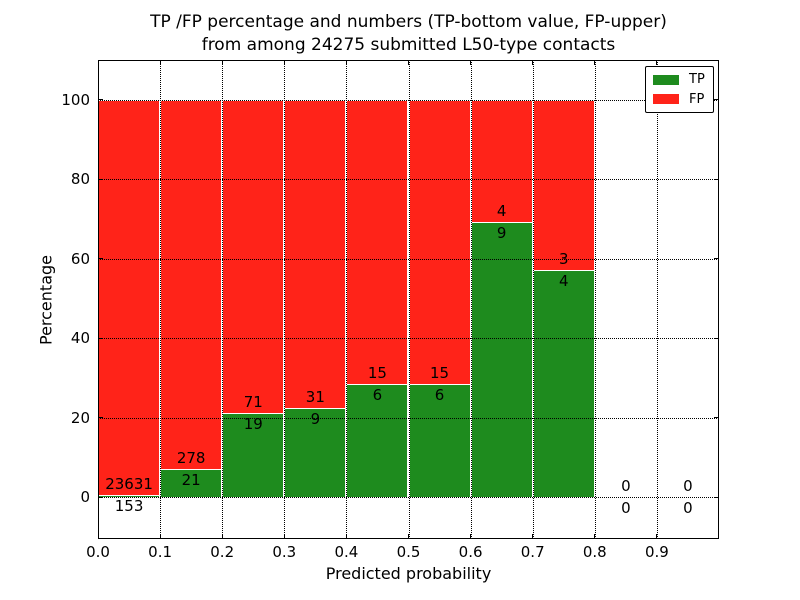 This screenshot has width=800, height=600. I want to click on xtick-top-0.4, so click(346, 63).